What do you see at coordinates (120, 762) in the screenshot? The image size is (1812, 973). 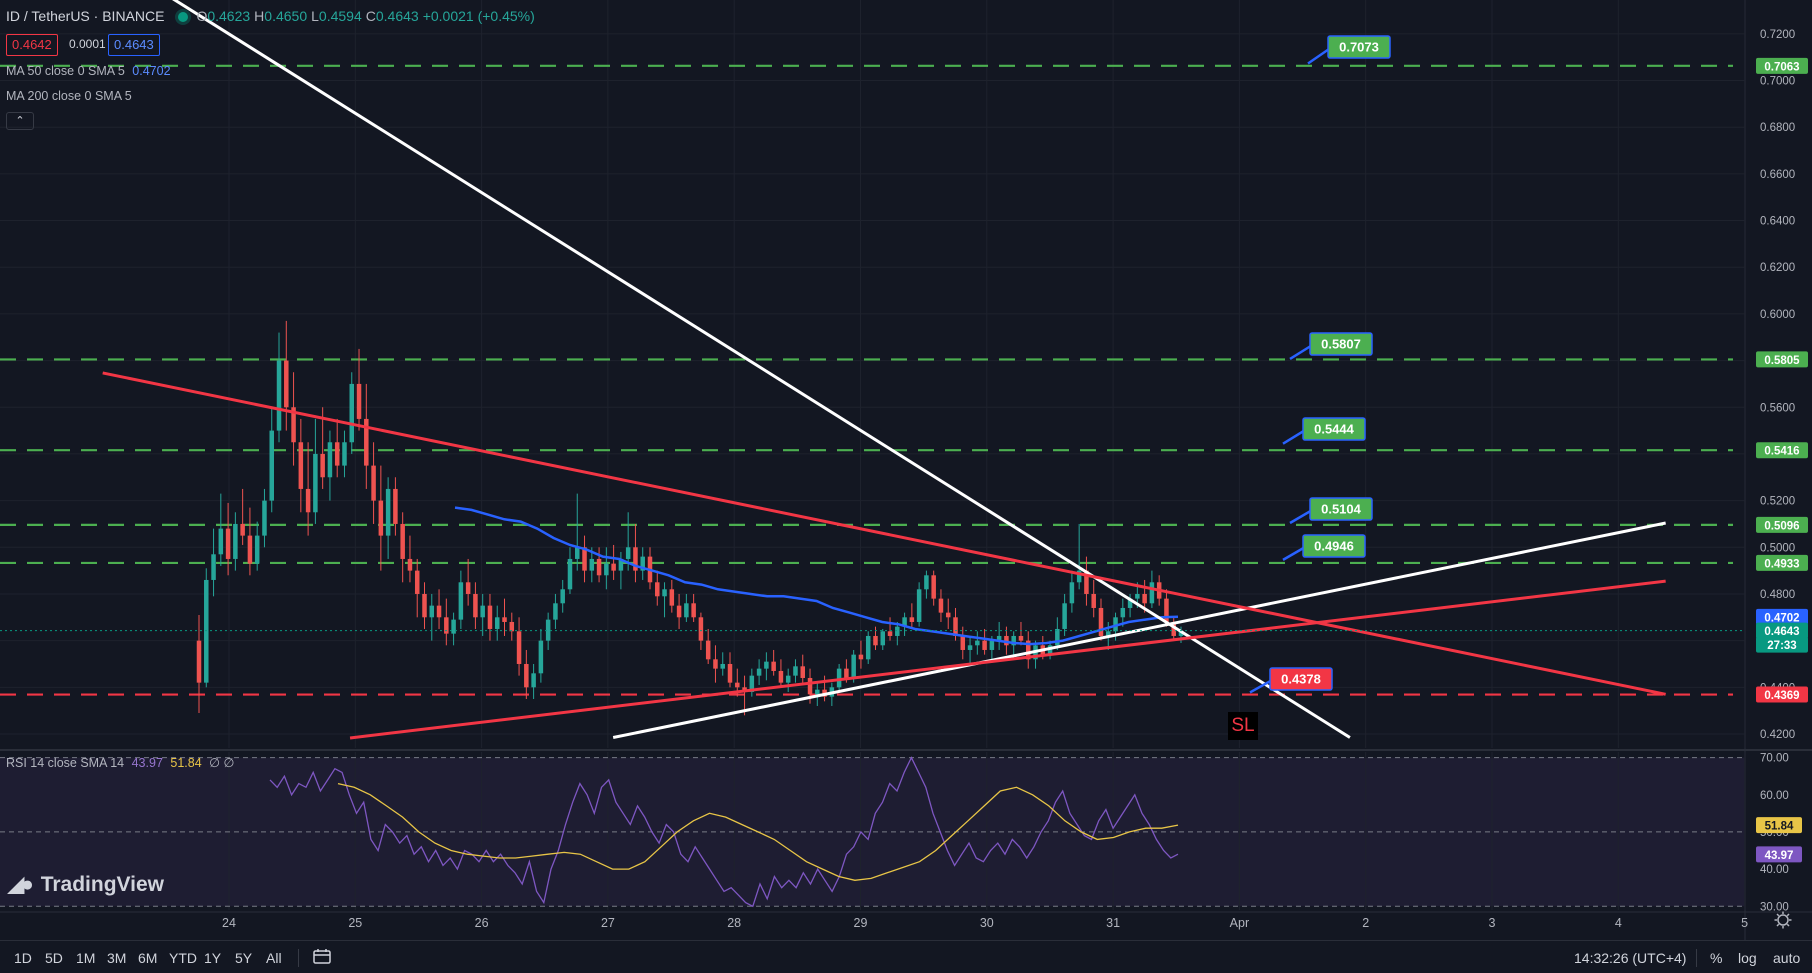 I see `rsi-legend: RSI 14 close SMA 14 43.97 51.84 ∅ ∅` at bounding box center [120, 762].